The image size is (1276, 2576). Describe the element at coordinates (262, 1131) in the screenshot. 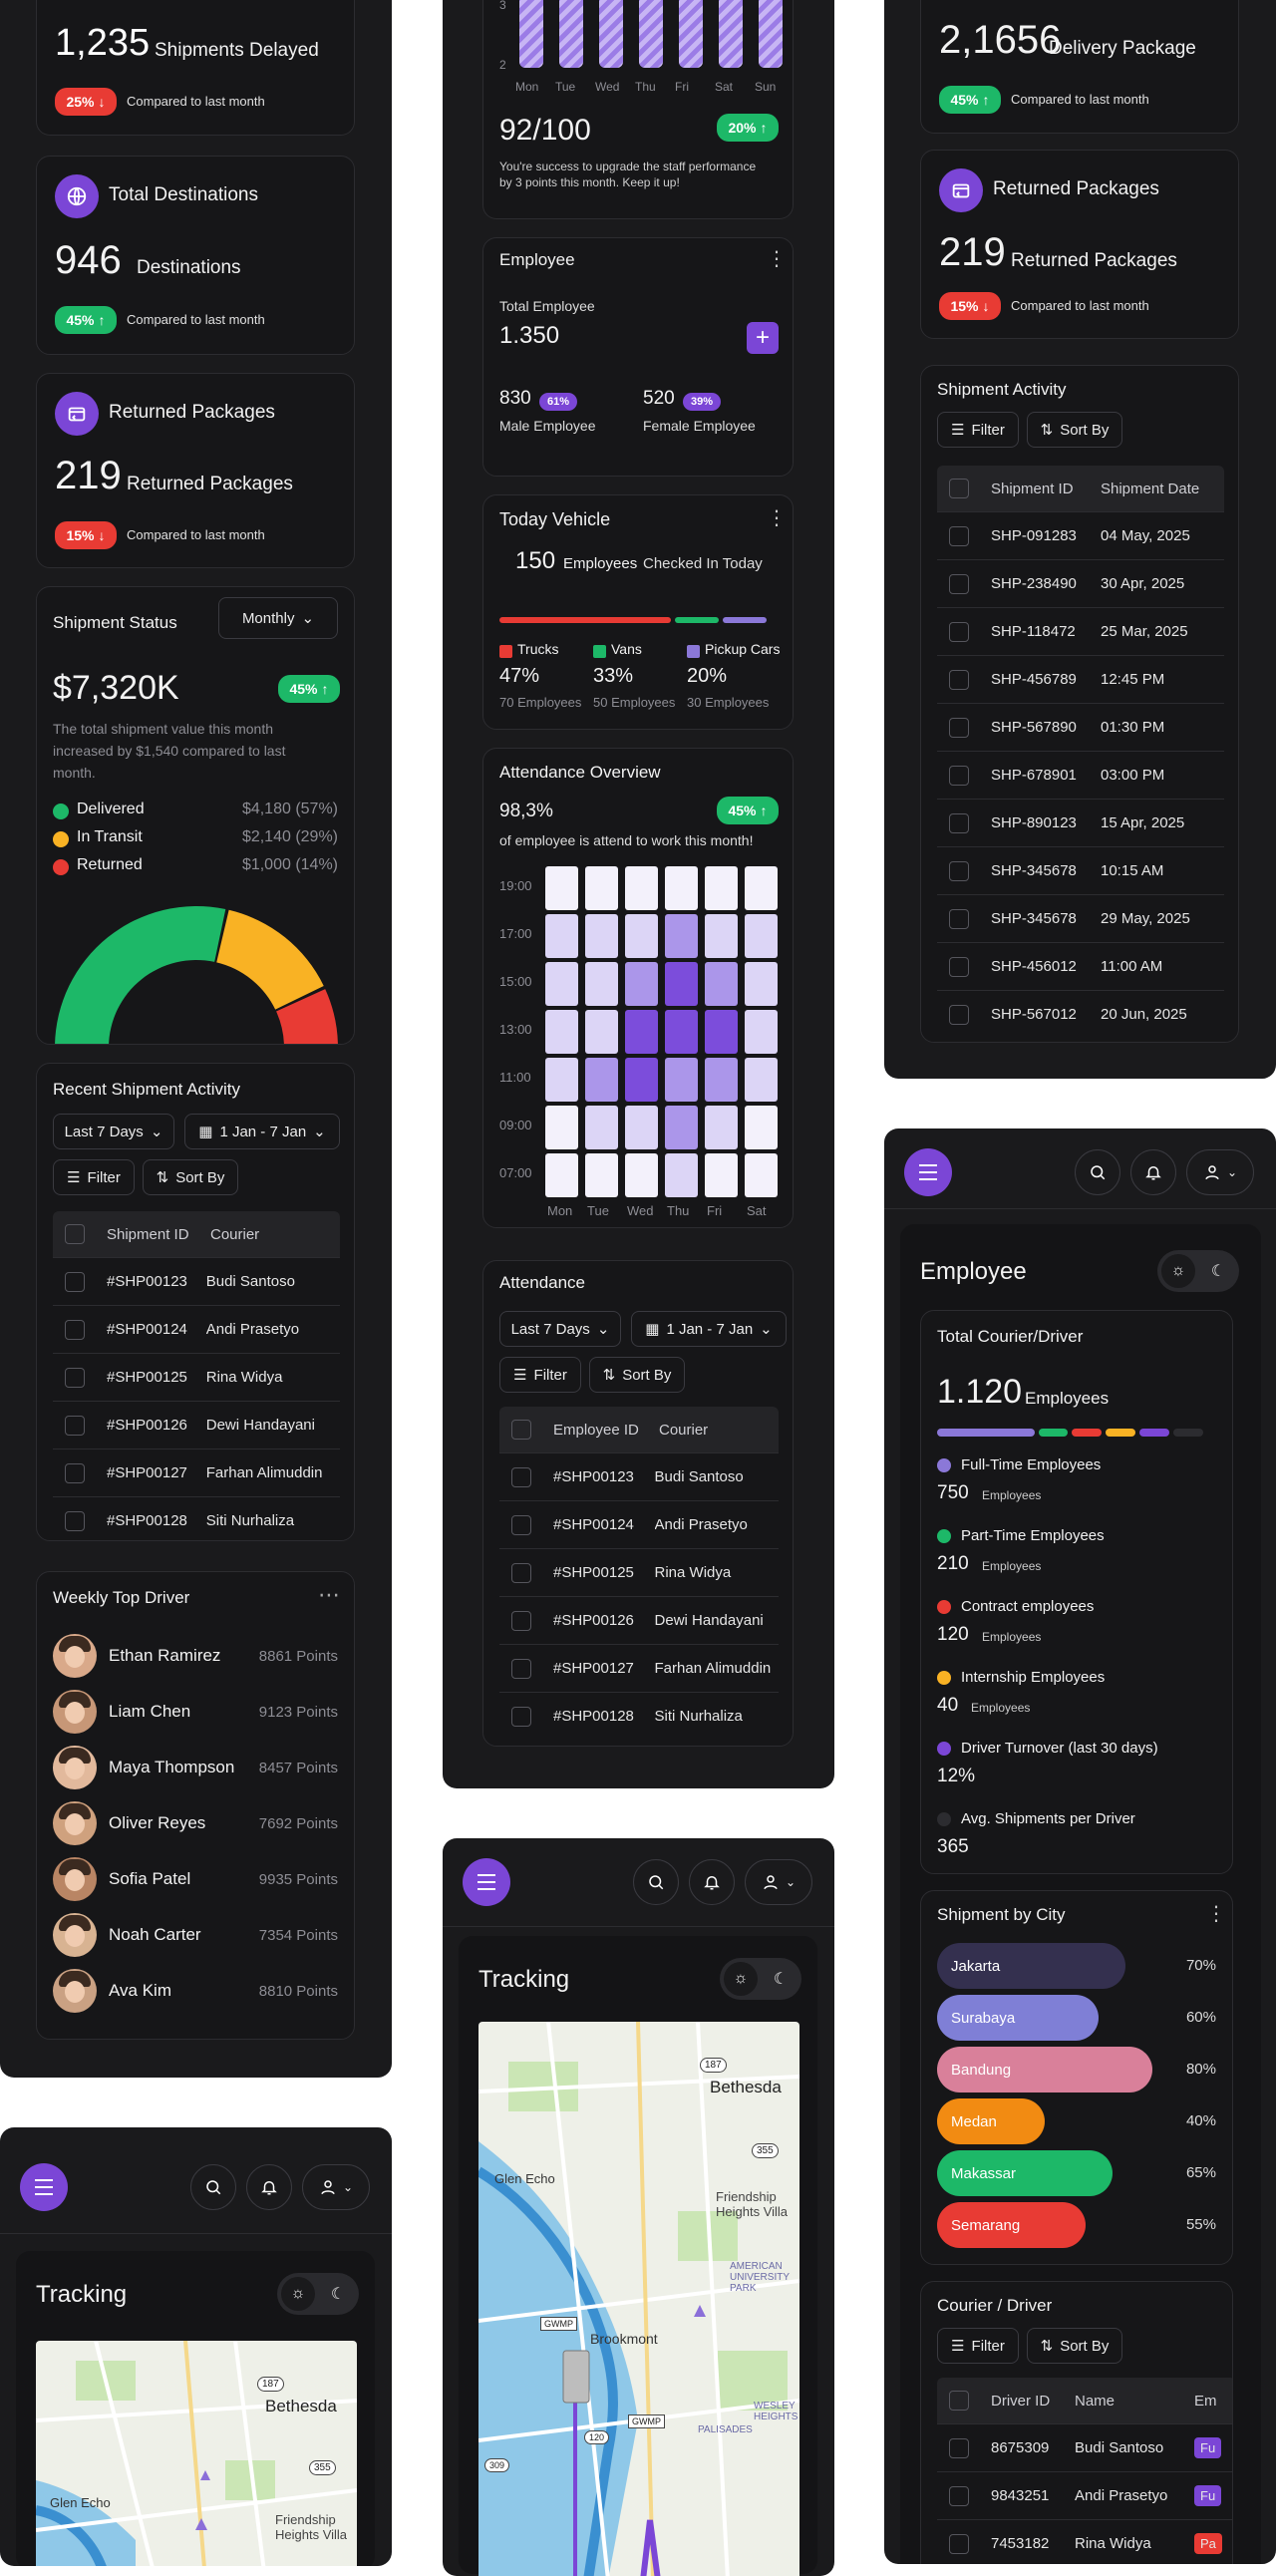

I see `date-range-picker: ▦ 1 Jan - 7 Jan ⌄` at that location.